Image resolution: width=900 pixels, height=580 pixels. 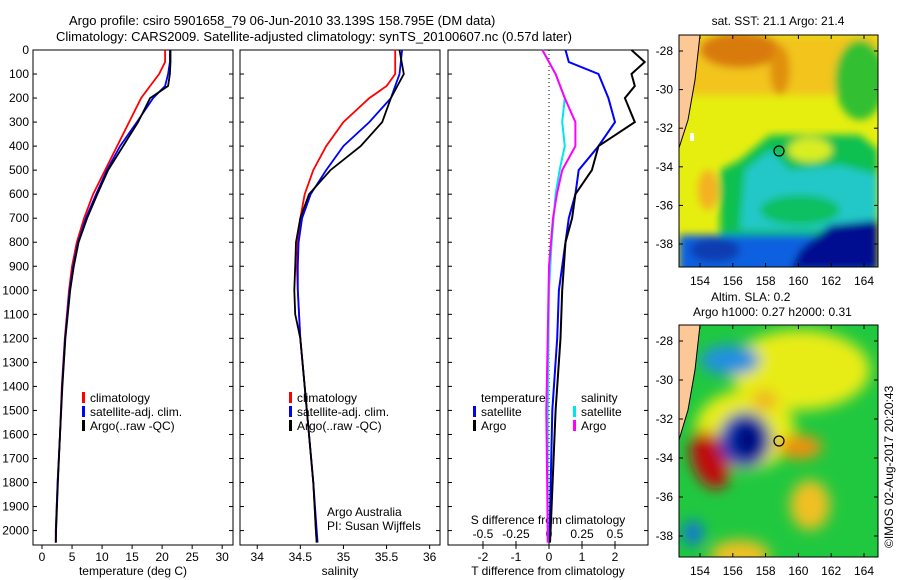 I want to click on y-tick-label: 1100, so click(x=16, y=314).